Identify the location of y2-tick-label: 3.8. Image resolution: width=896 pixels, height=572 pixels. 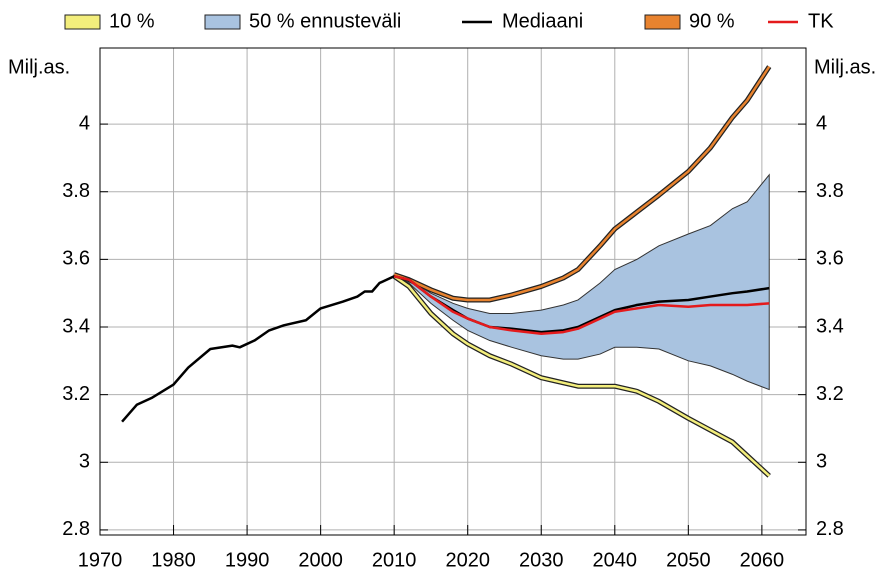
(830, 191).